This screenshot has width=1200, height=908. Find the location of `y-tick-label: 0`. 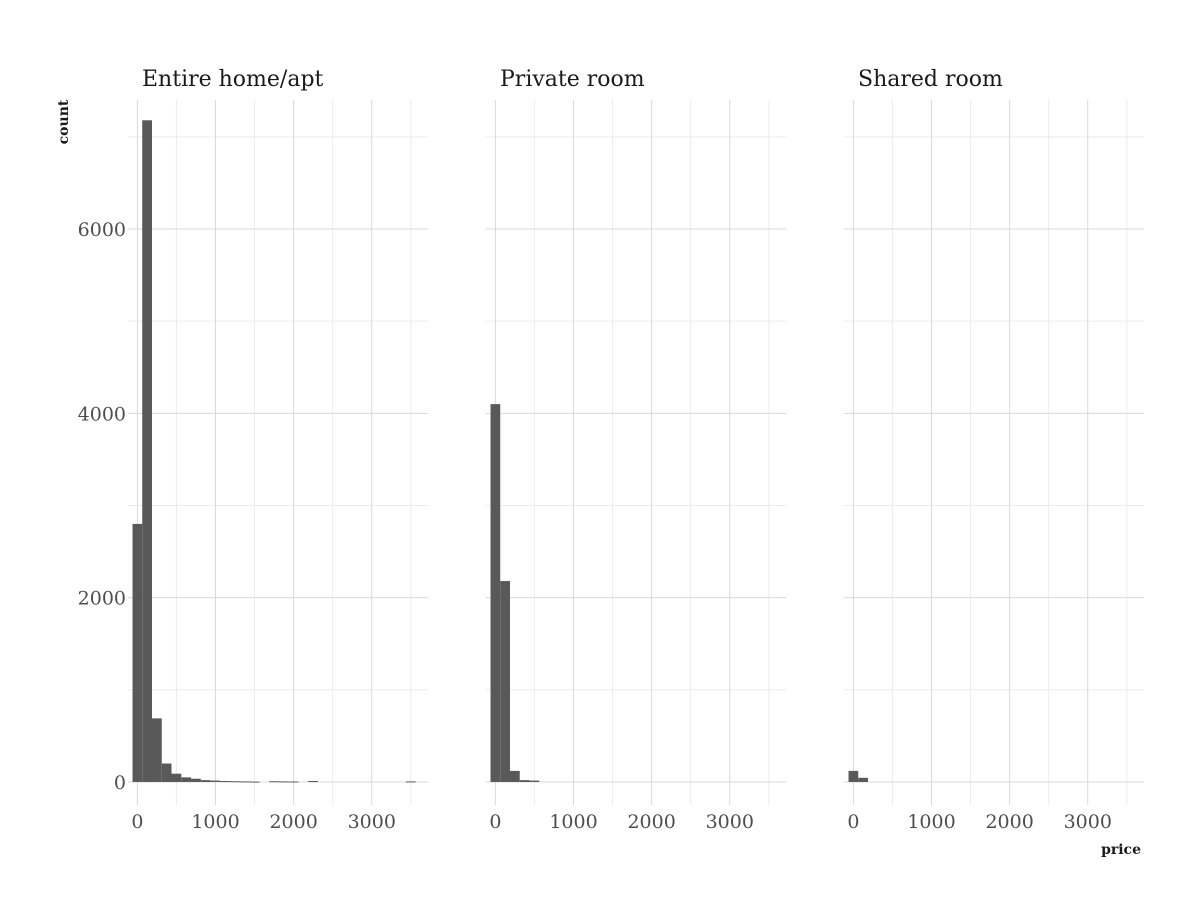

y-tick-label: 0 is located at coordinates (120, 783).